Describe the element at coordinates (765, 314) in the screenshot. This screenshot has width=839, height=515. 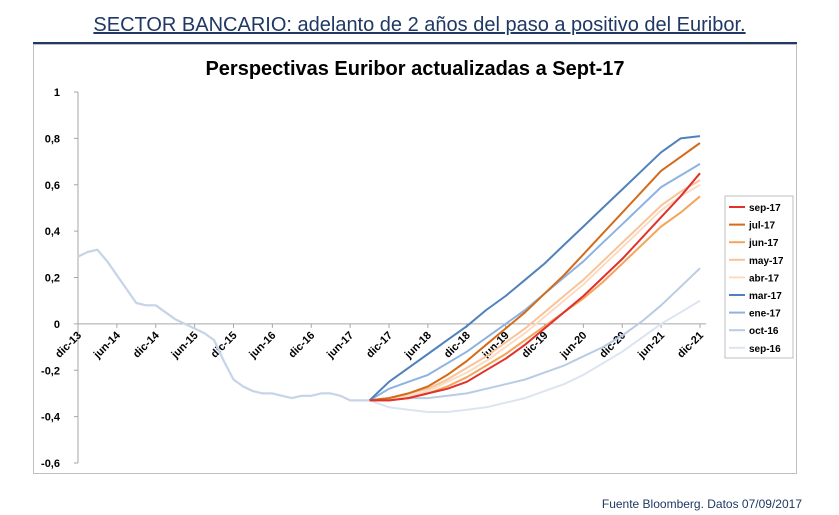
I see `legend-label: ene-17` at that location.